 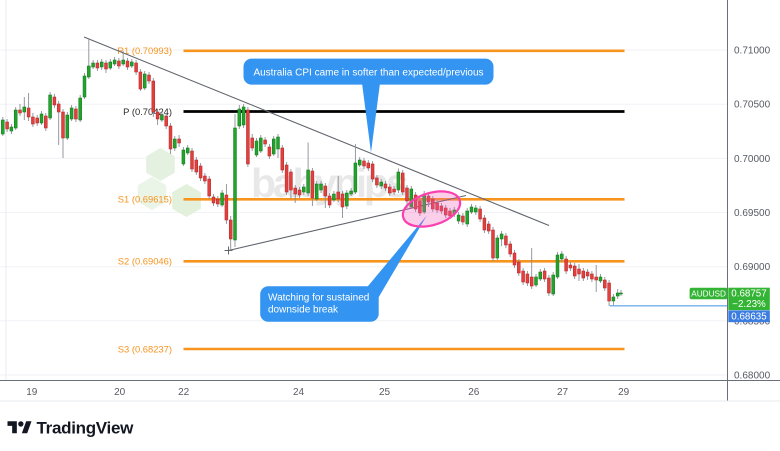 What do you see at coordinates (32, 392) in the screenshot?
I see `svg-text: 19` at bounding box center [32, 392].